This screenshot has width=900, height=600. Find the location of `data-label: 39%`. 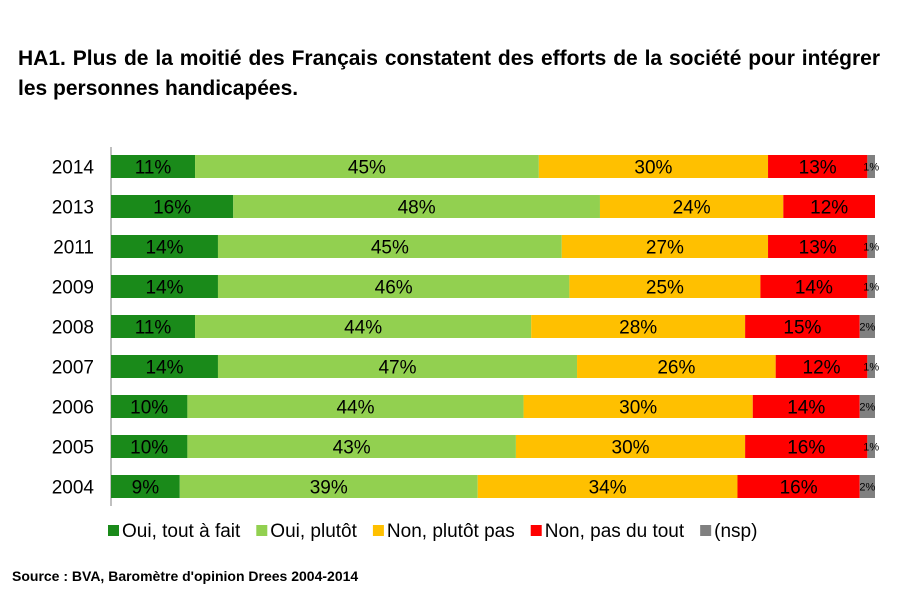

data-label: 39% is located at coordinates (329, 488).